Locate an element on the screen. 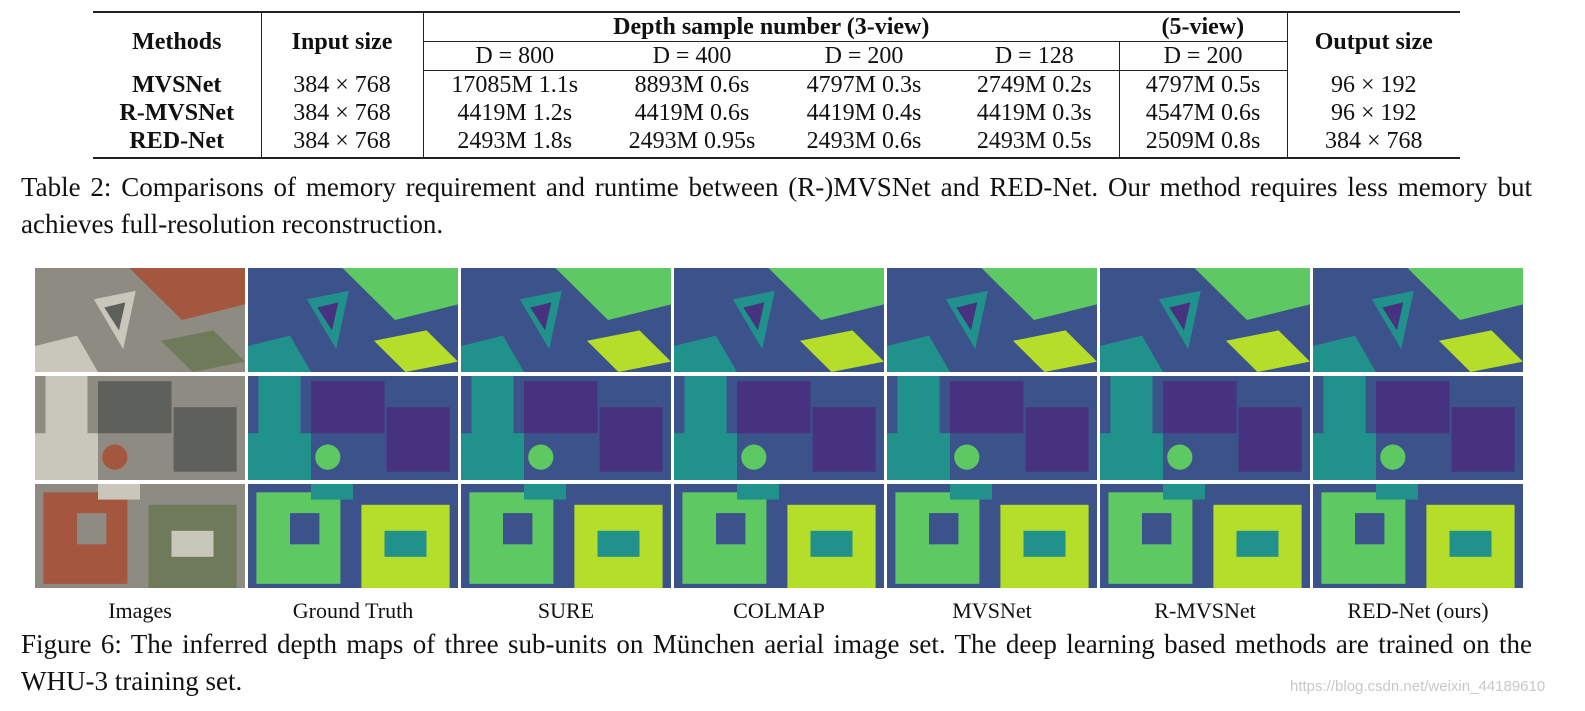  table-cell: 17085M 1.1s is located at coordinates (514, 84).